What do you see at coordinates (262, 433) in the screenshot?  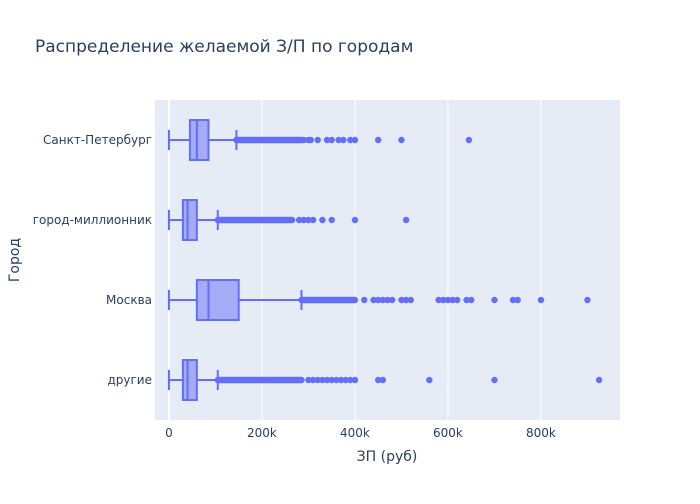 I see `x-tick-label: 200k` at bounding box center [262, 433].